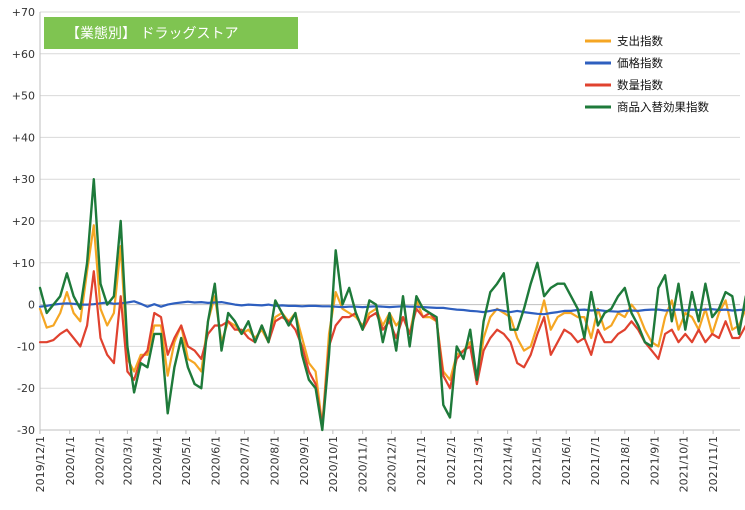  Describe the element at coordinates (23, 221) in the screenshot. I see `y-tick-label: +20` at that location.